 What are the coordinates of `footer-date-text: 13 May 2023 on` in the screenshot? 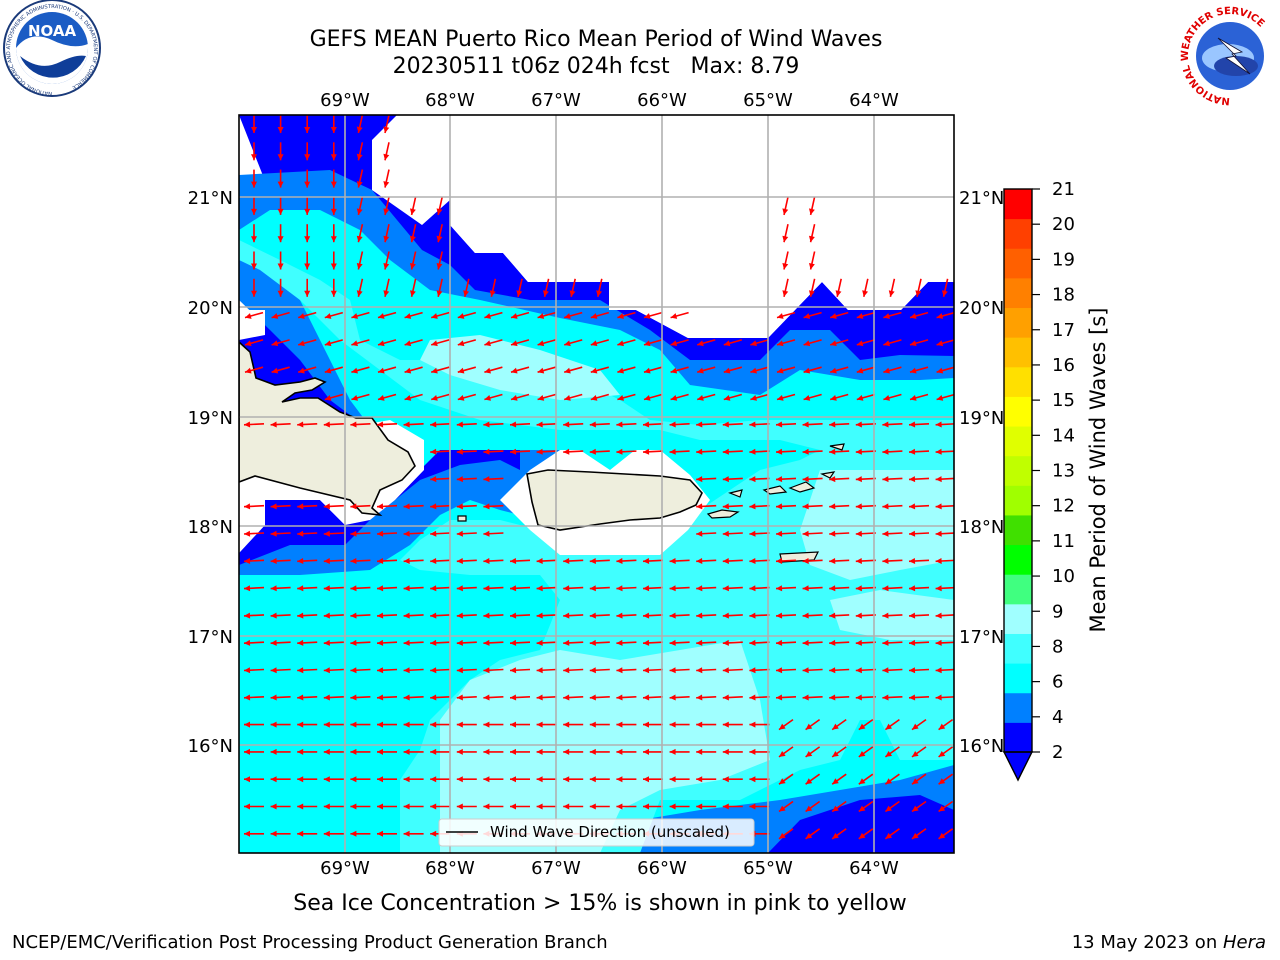 It's located at (1147, 942).